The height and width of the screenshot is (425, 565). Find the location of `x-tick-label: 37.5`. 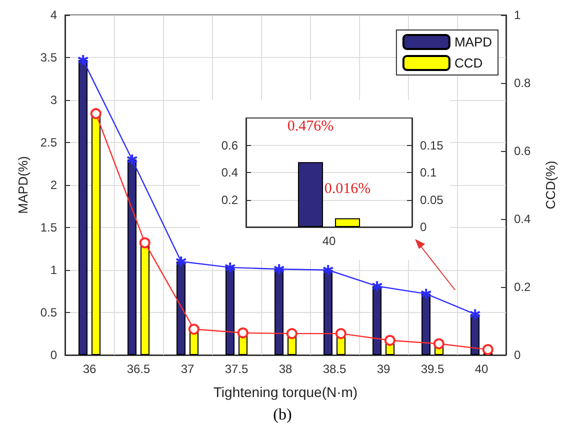

x-tick-label: 37.5 is located at coordinates (236, 369).